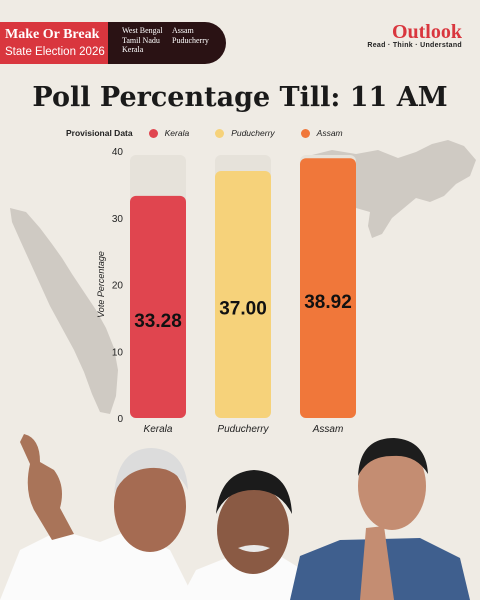 The image size is (480, 600). Describe the element at coordinates (118, 352) in the screenshot. I see `y-tick-label: 10` at that location.